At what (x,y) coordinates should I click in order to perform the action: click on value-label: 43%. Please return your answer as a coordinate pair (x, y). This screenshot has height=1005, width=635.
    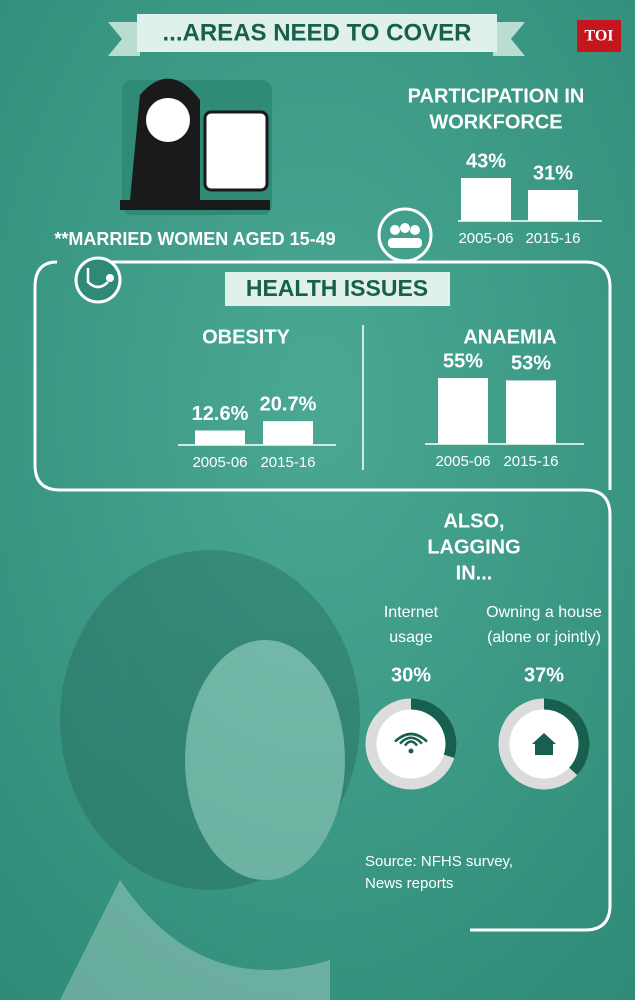
    Looking at the image, I should click on (486, 161).